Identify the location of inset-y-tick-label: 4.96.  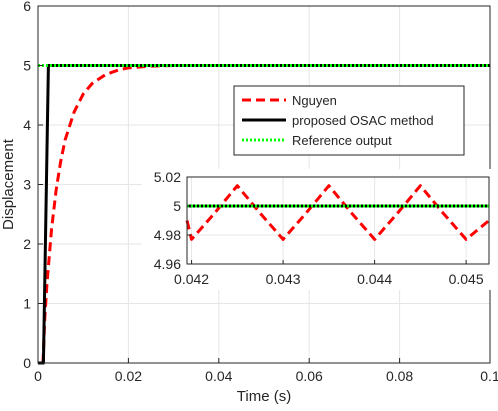
(167, 264).